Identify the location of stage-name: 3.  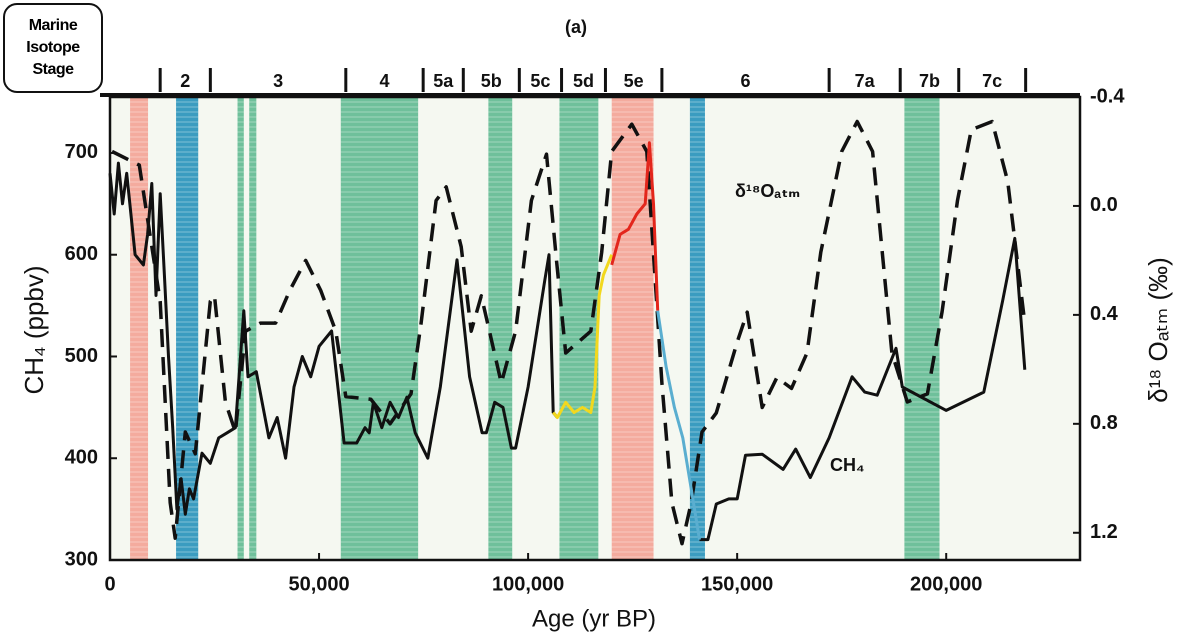
(278, 81).